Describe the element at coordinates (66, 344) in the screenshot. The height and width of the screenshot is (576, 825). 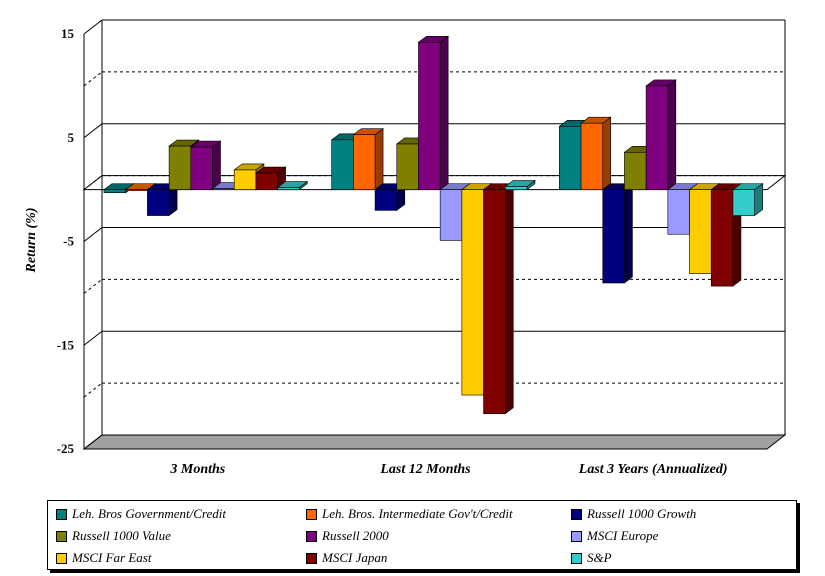
I see `y-tick-label: -15` at that location.